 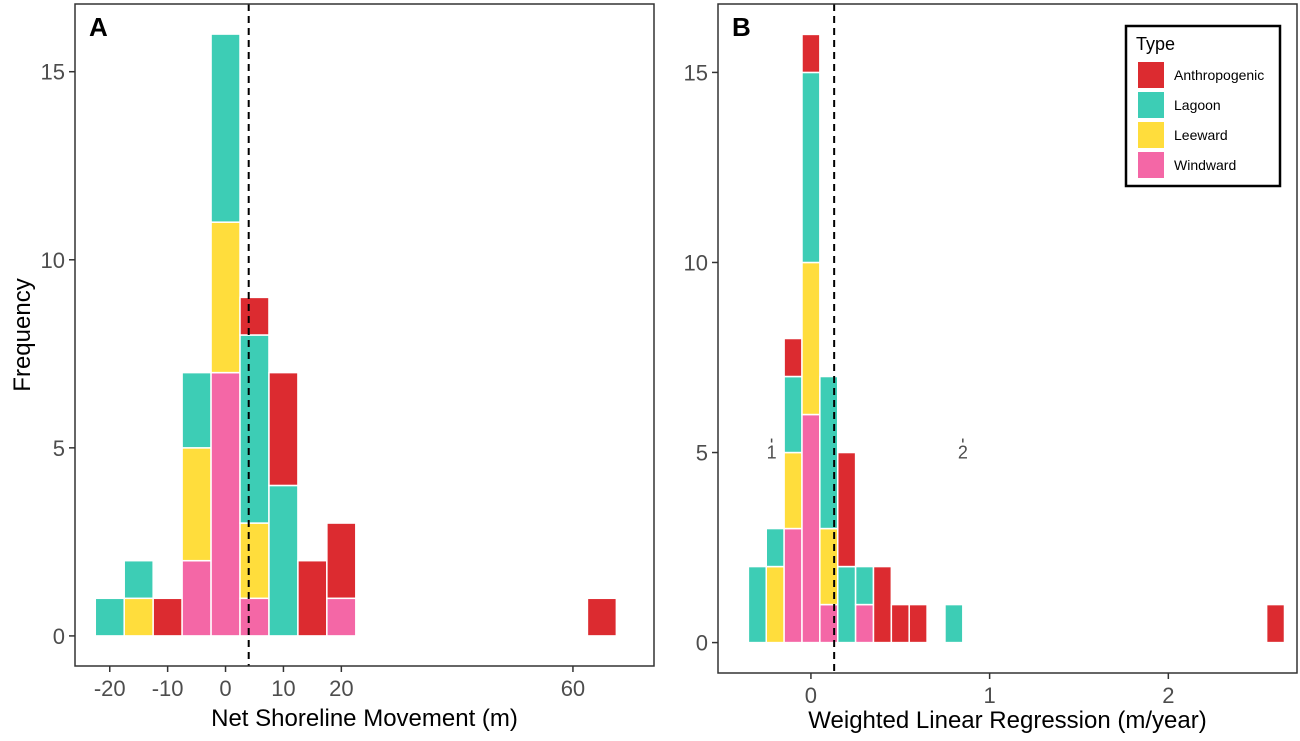 What do you see at coordinates (168, 688) in the screenshot?
I see `x-tick-label: -10` at bounding box center [168, 688].